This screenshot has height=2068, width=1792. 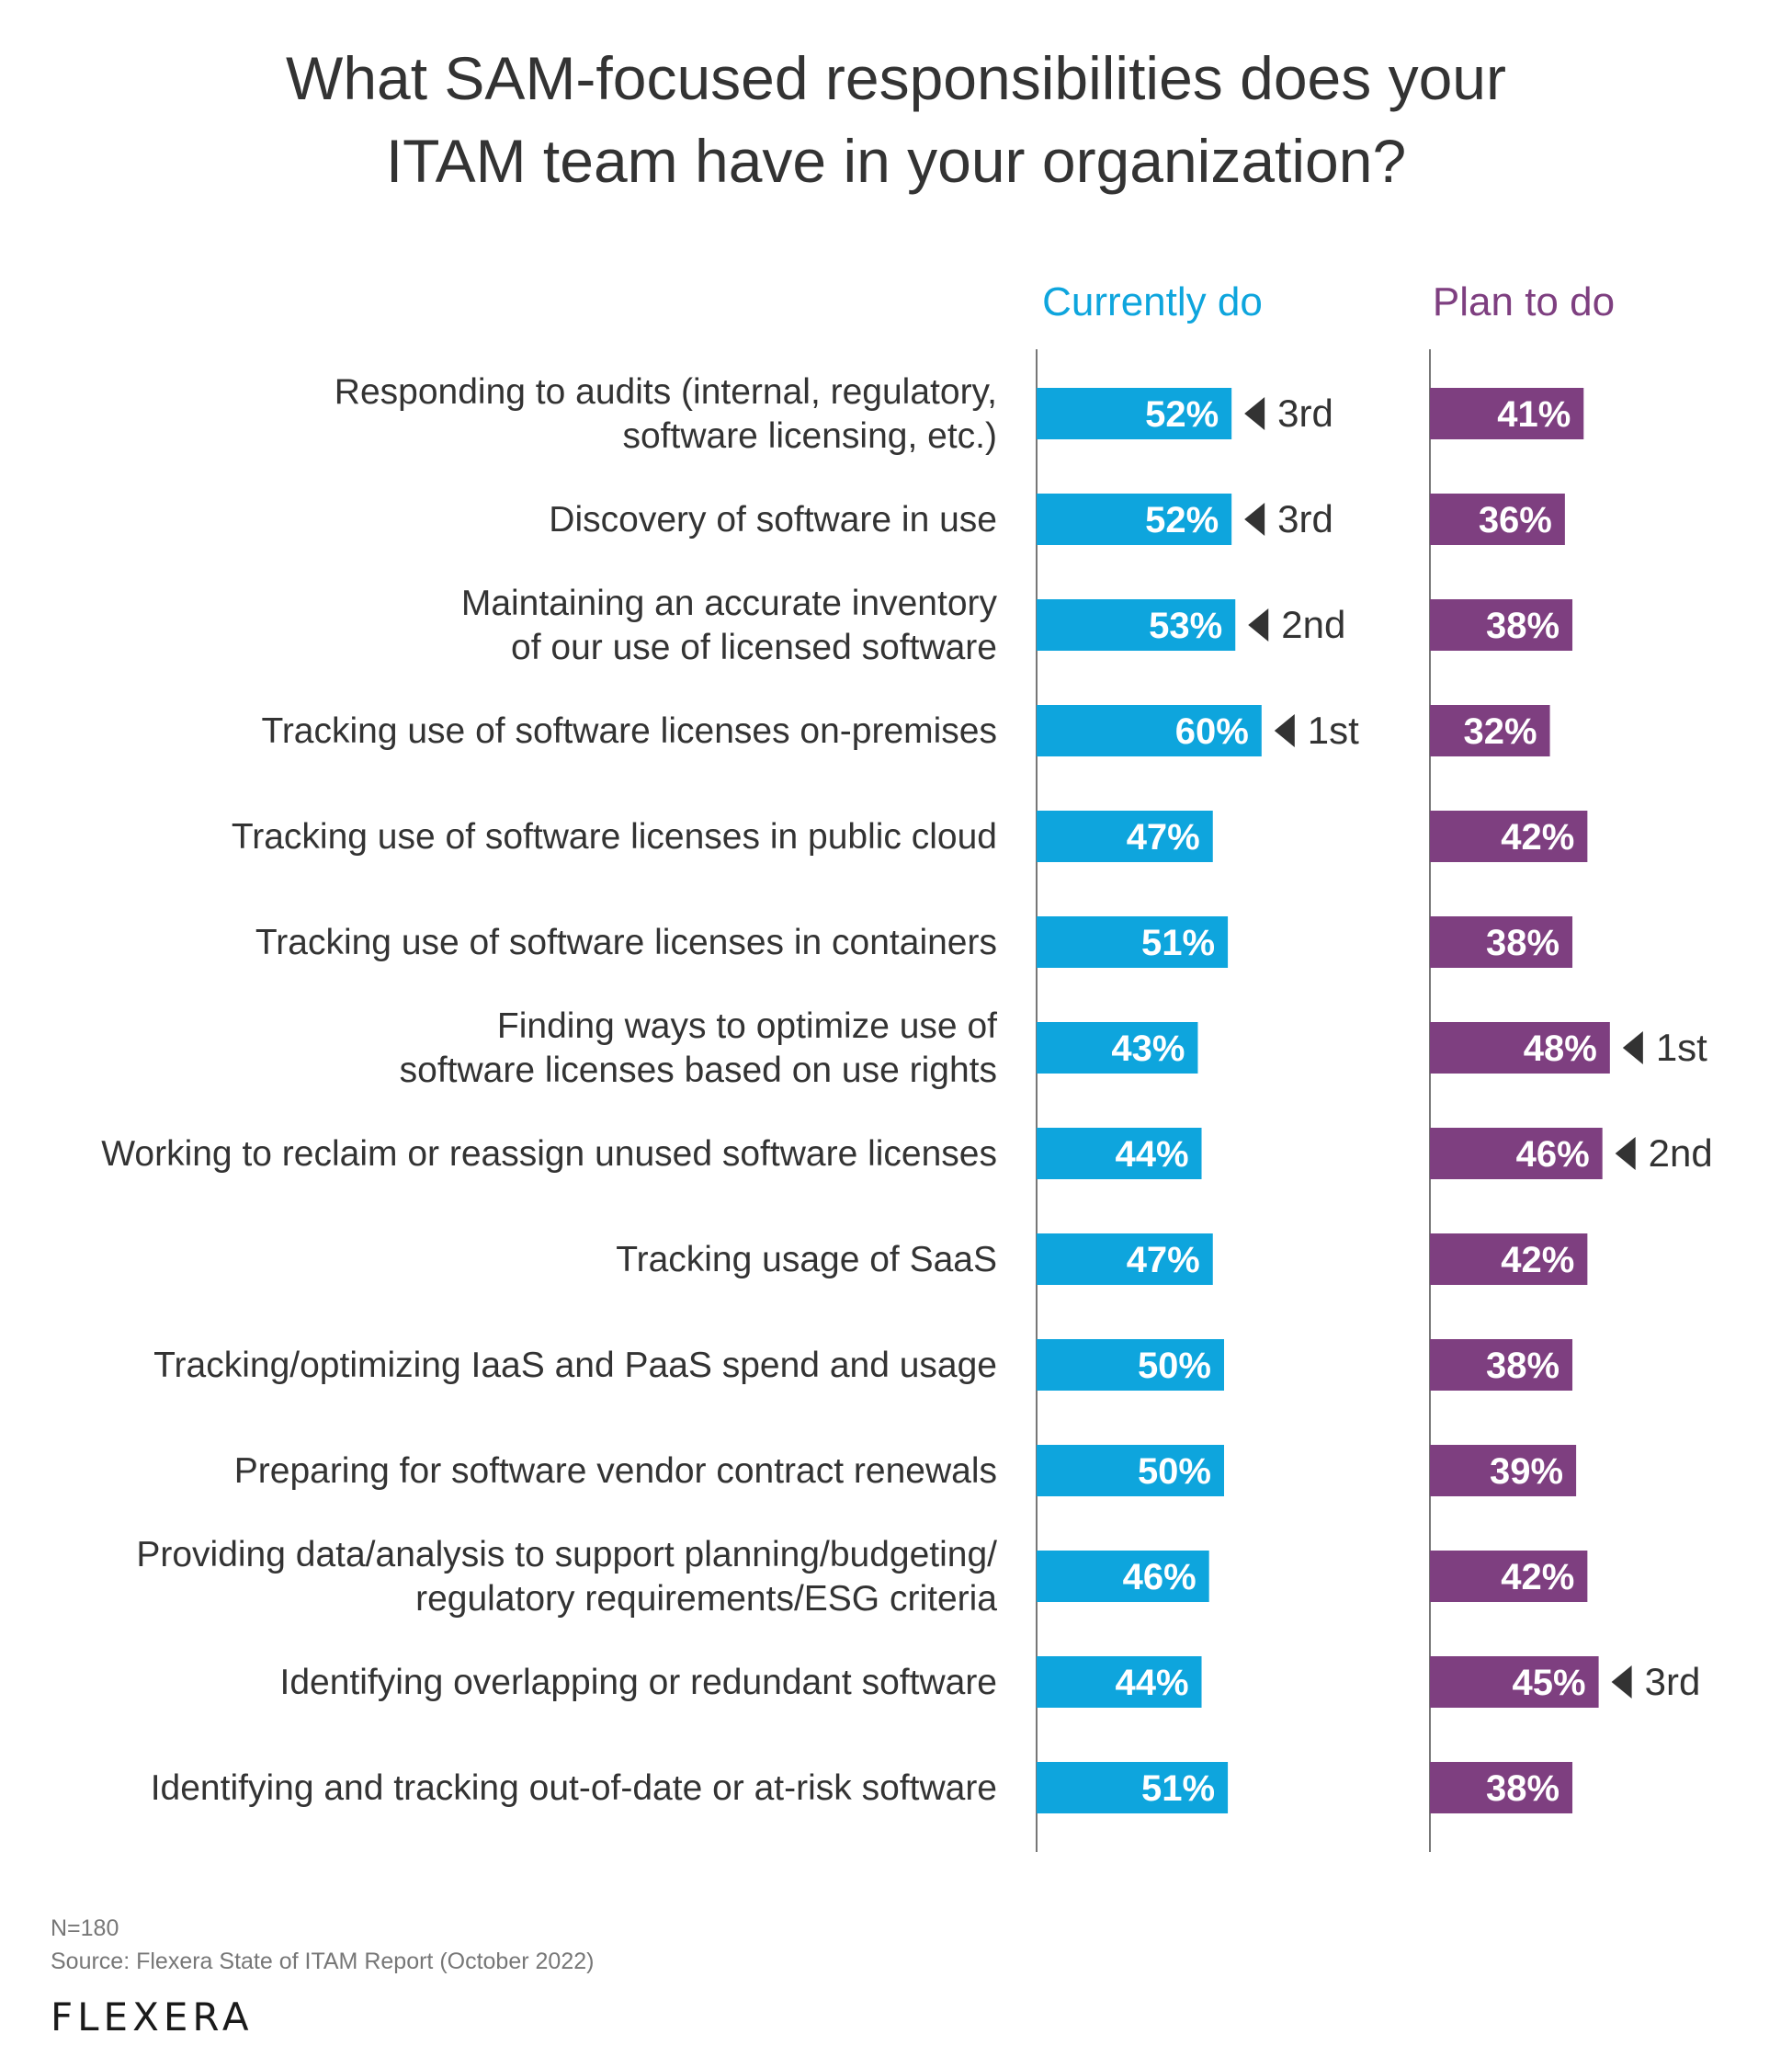 I want to click on bar-value-label: 48%, so click(x=1560, y=1048).